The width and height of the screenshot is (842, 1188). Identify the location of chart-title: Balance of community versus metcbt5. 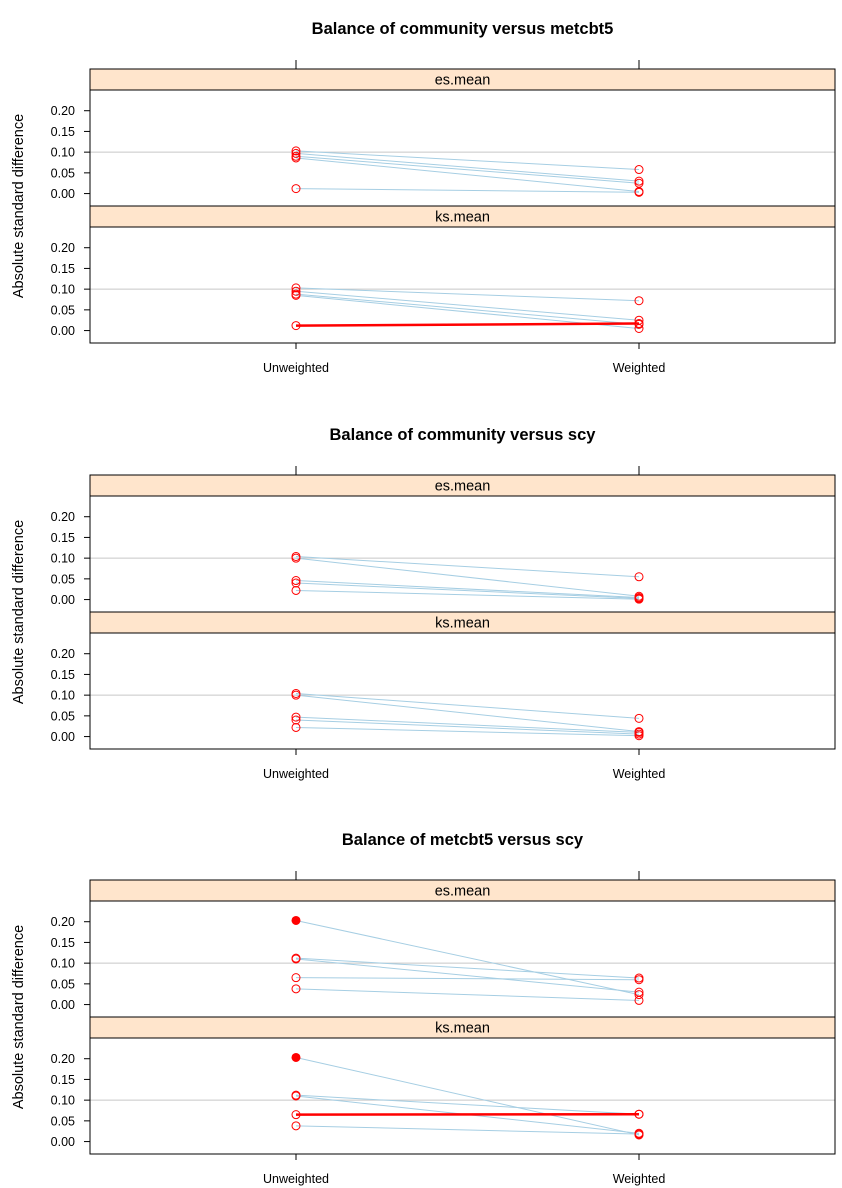
(463, 29).